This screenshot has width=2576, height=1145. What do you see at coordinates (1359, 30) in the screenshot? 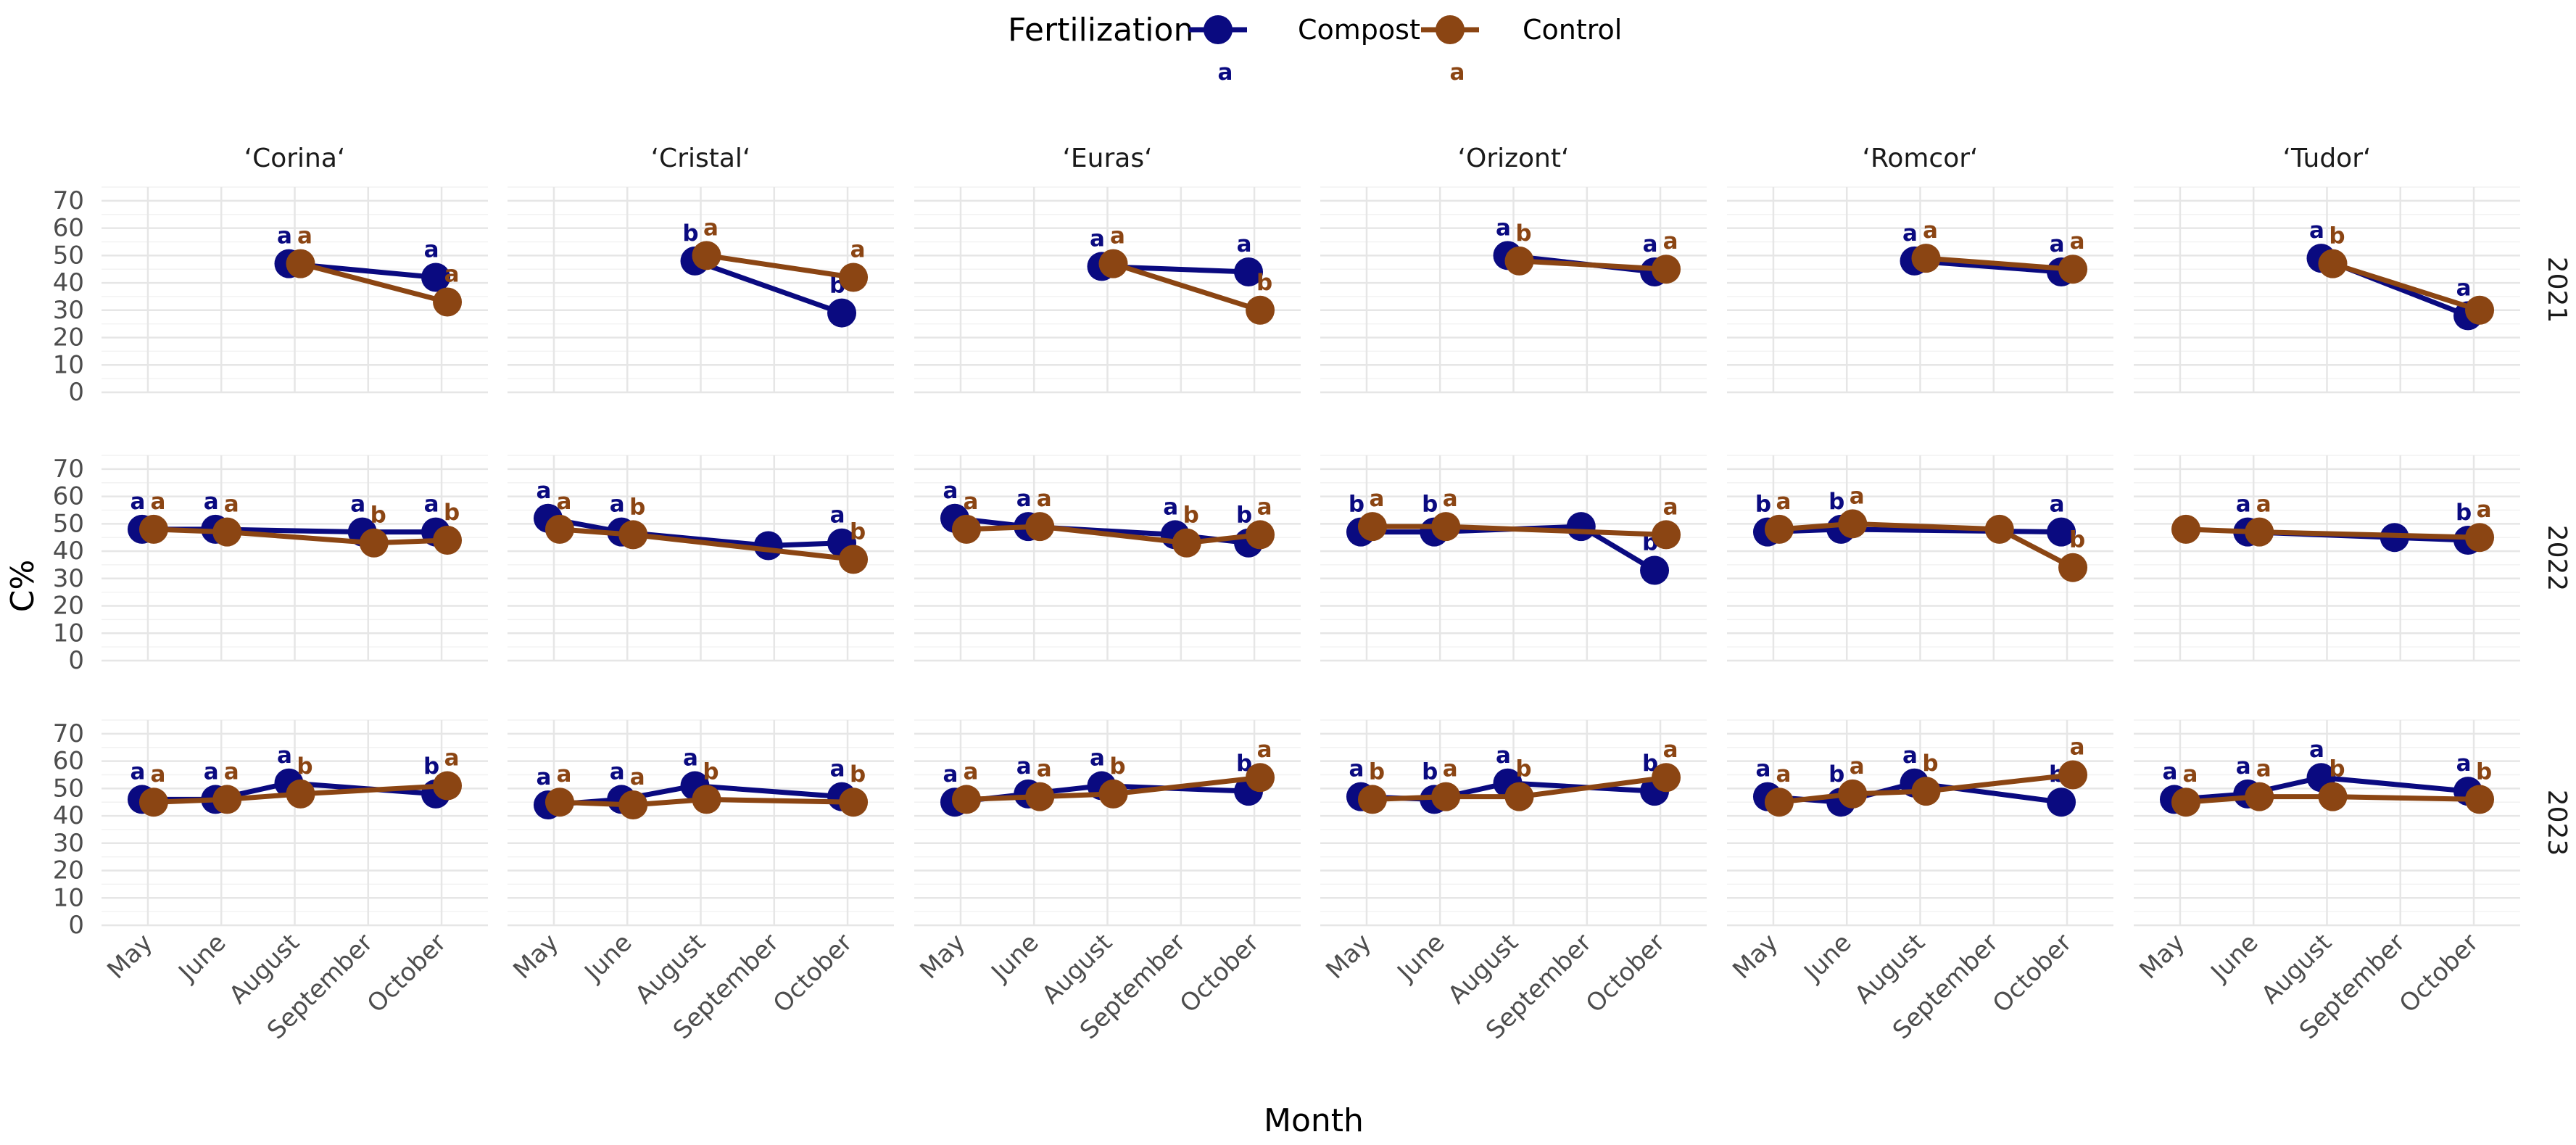
I see `legend-label-compost: Compost` at bounding box center [1359, 30].